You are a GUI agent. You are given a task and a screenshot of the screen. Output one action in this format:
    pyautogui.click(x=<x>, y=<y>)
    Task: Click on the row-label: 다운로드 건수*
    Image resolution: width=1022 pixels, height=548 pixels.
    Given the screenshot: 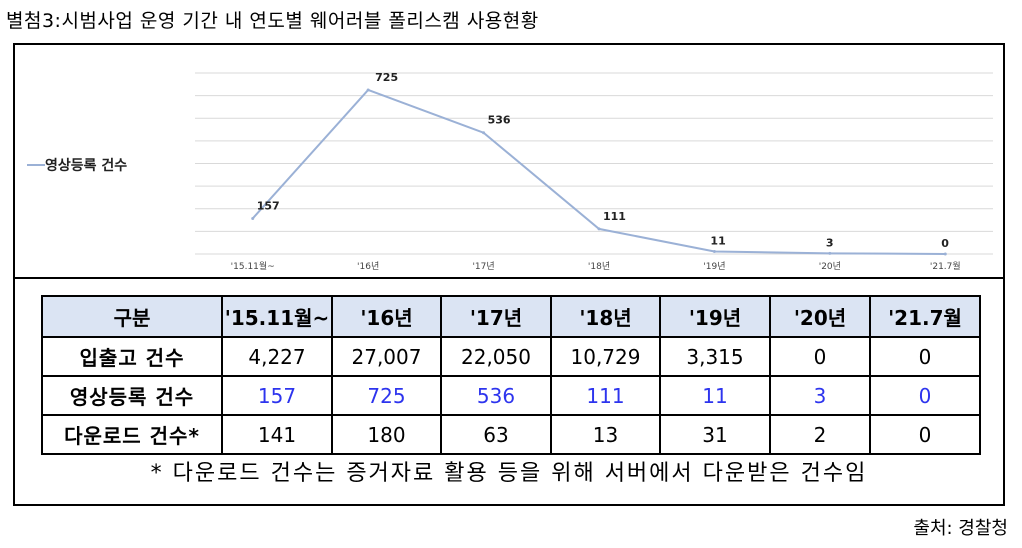 What is the action you would take?
    pyautogui.click(x=132, y=434)
    